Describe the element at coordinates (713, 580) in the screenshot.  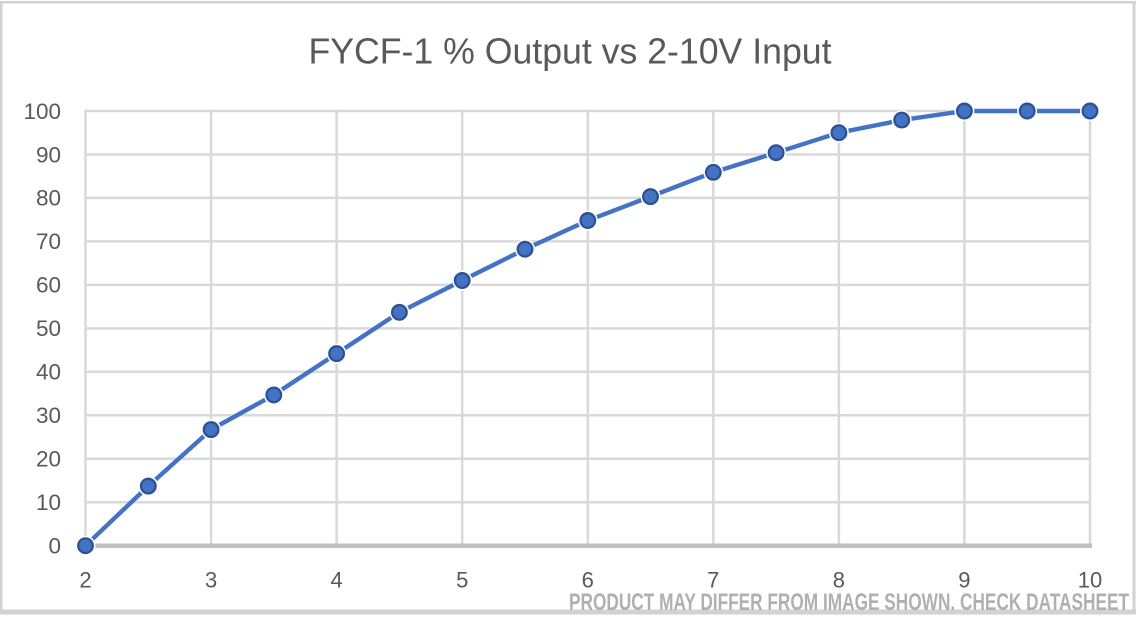
I see `svg-text: 7` at that location.